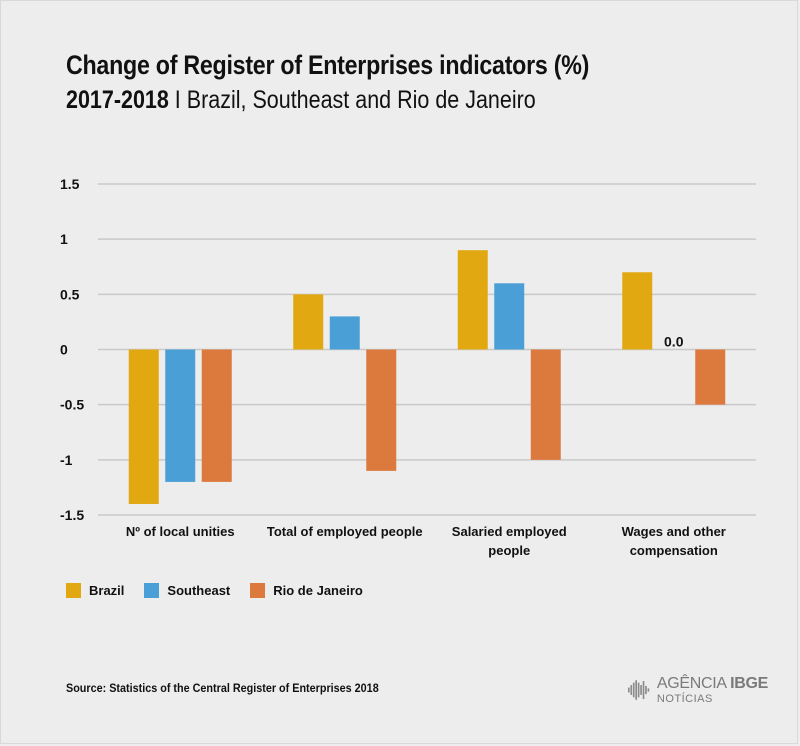  I want to click on legend-label: Rio de Janeiro, so click(318, 590).